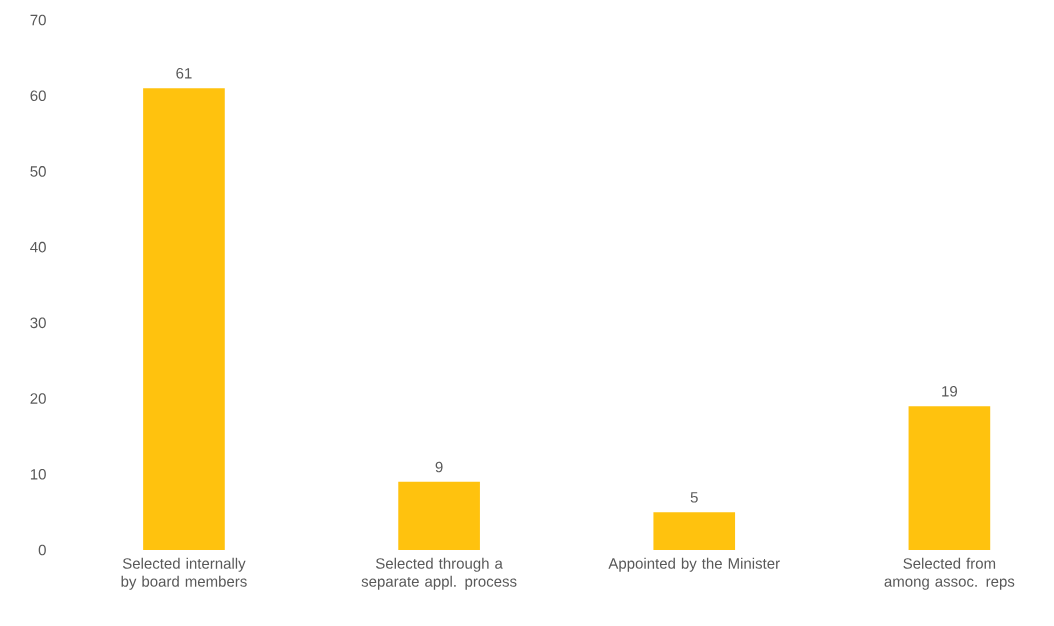 This screenshot has width=1054, height=626. Describe the element at coordinates (38, 247) in the screenshot. I see `y-tick-label: 40` at that location.